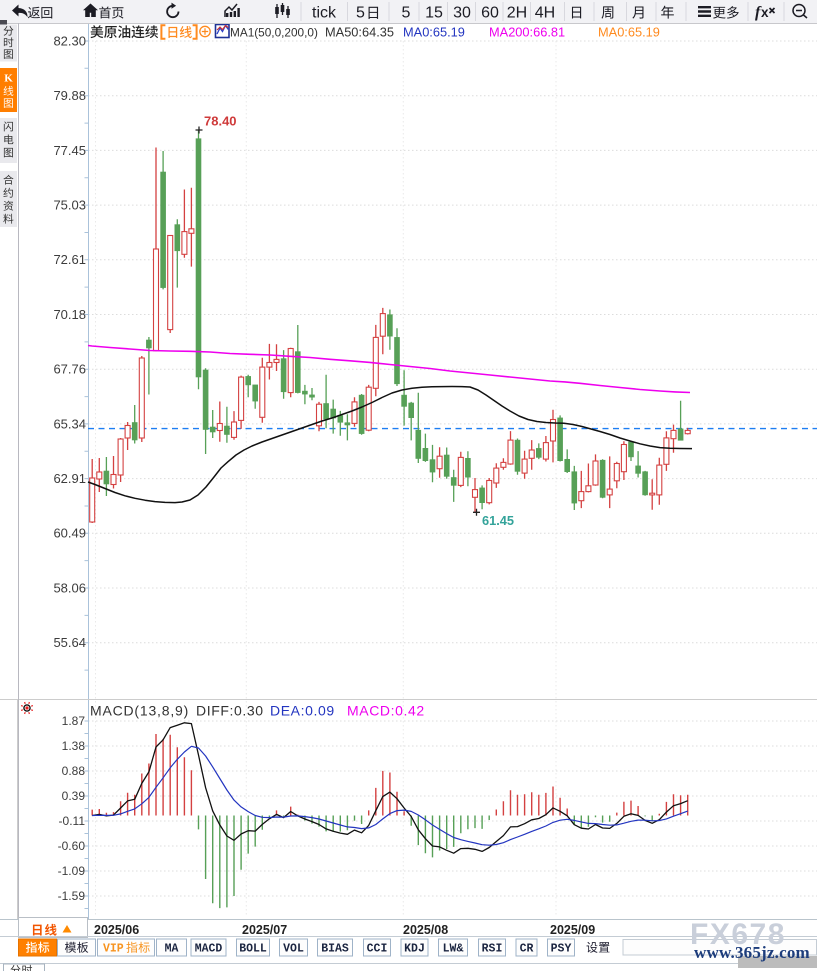 Image resolution: width=817 pixels, height=971 pixels. What do you see at coordinates (113, 949) in the screenshot?
I see `svg-text: VIP` at bounding box center [113, 949].